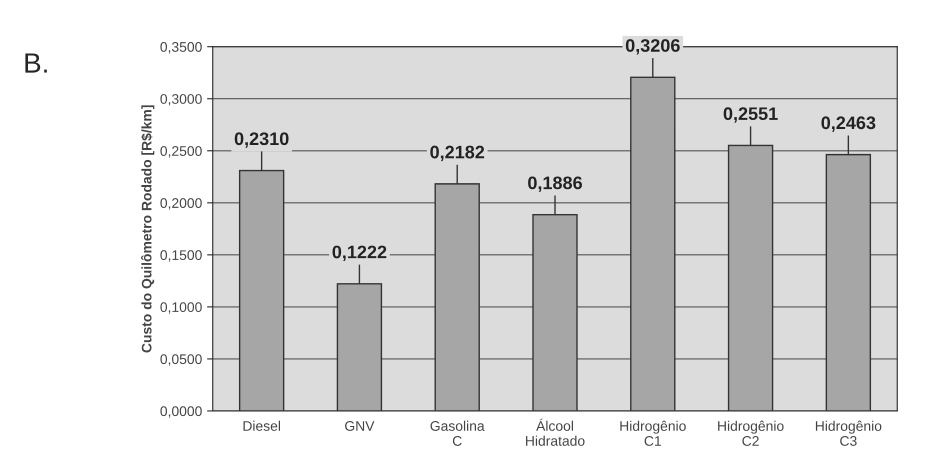  Describe the element at coordinates (359, 426) in the screenshot. I see `x-tick-label: GNV` at that location.